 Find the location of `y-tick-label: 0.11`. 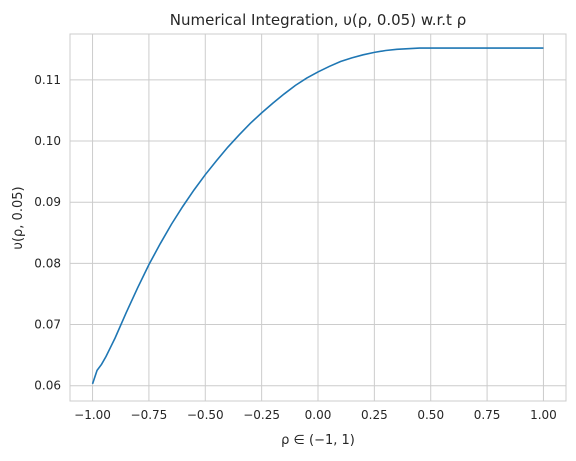

y-tick-label: 0.11 is located at coordinates (47, 80).